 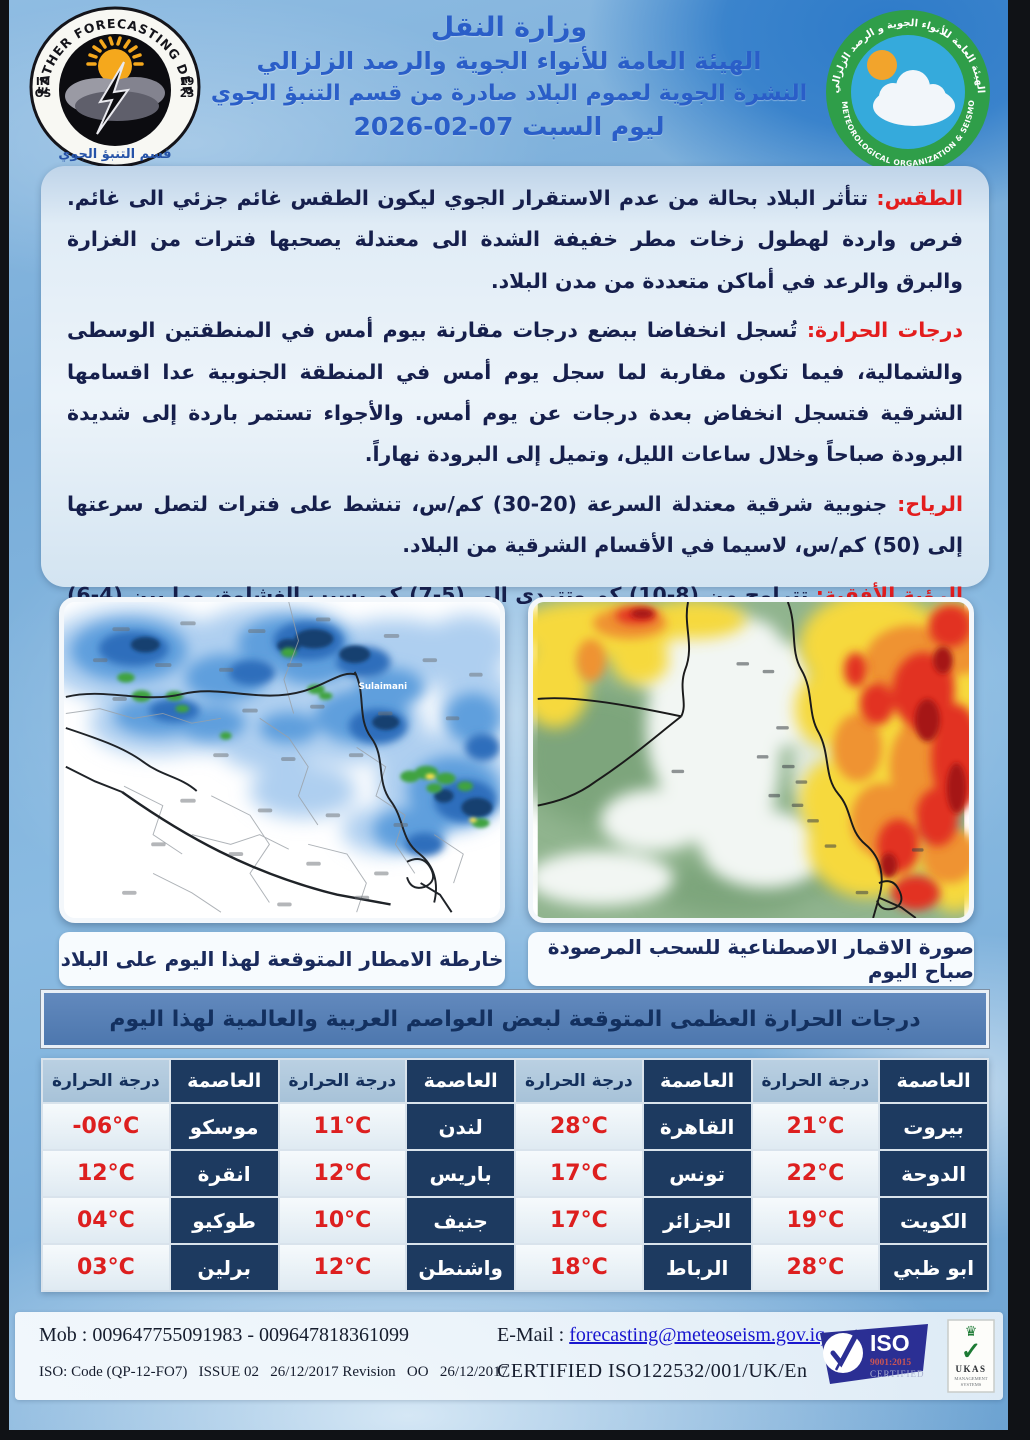 I want to click on rain-forecast-map: Sulaimani, so click(x=282, y=760).